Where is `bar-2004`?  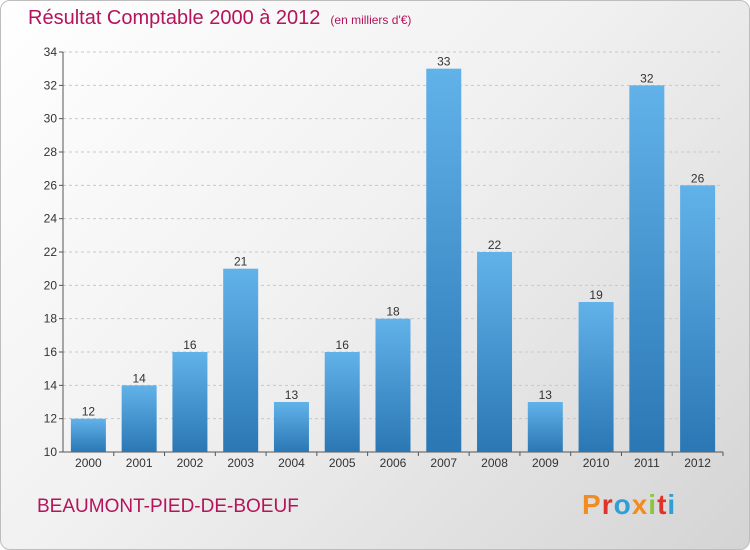 bar-2004 is located at coordinates (291, 427).